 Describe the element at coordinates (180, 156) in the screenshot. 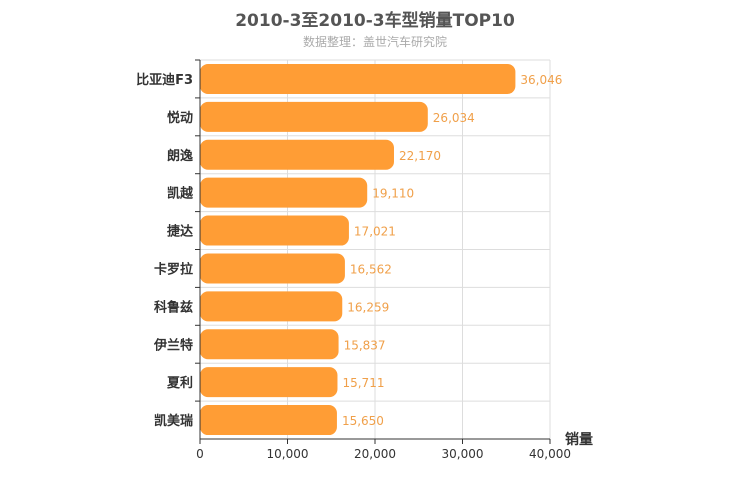

I see `category-label: 朗逸` at that location.